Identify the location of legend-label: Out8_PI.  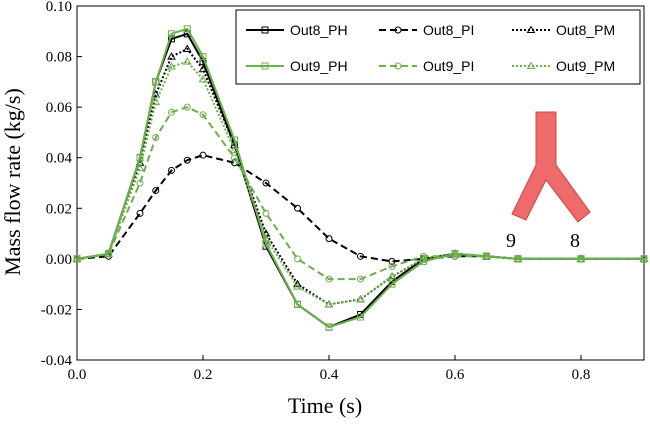
(448, 30).